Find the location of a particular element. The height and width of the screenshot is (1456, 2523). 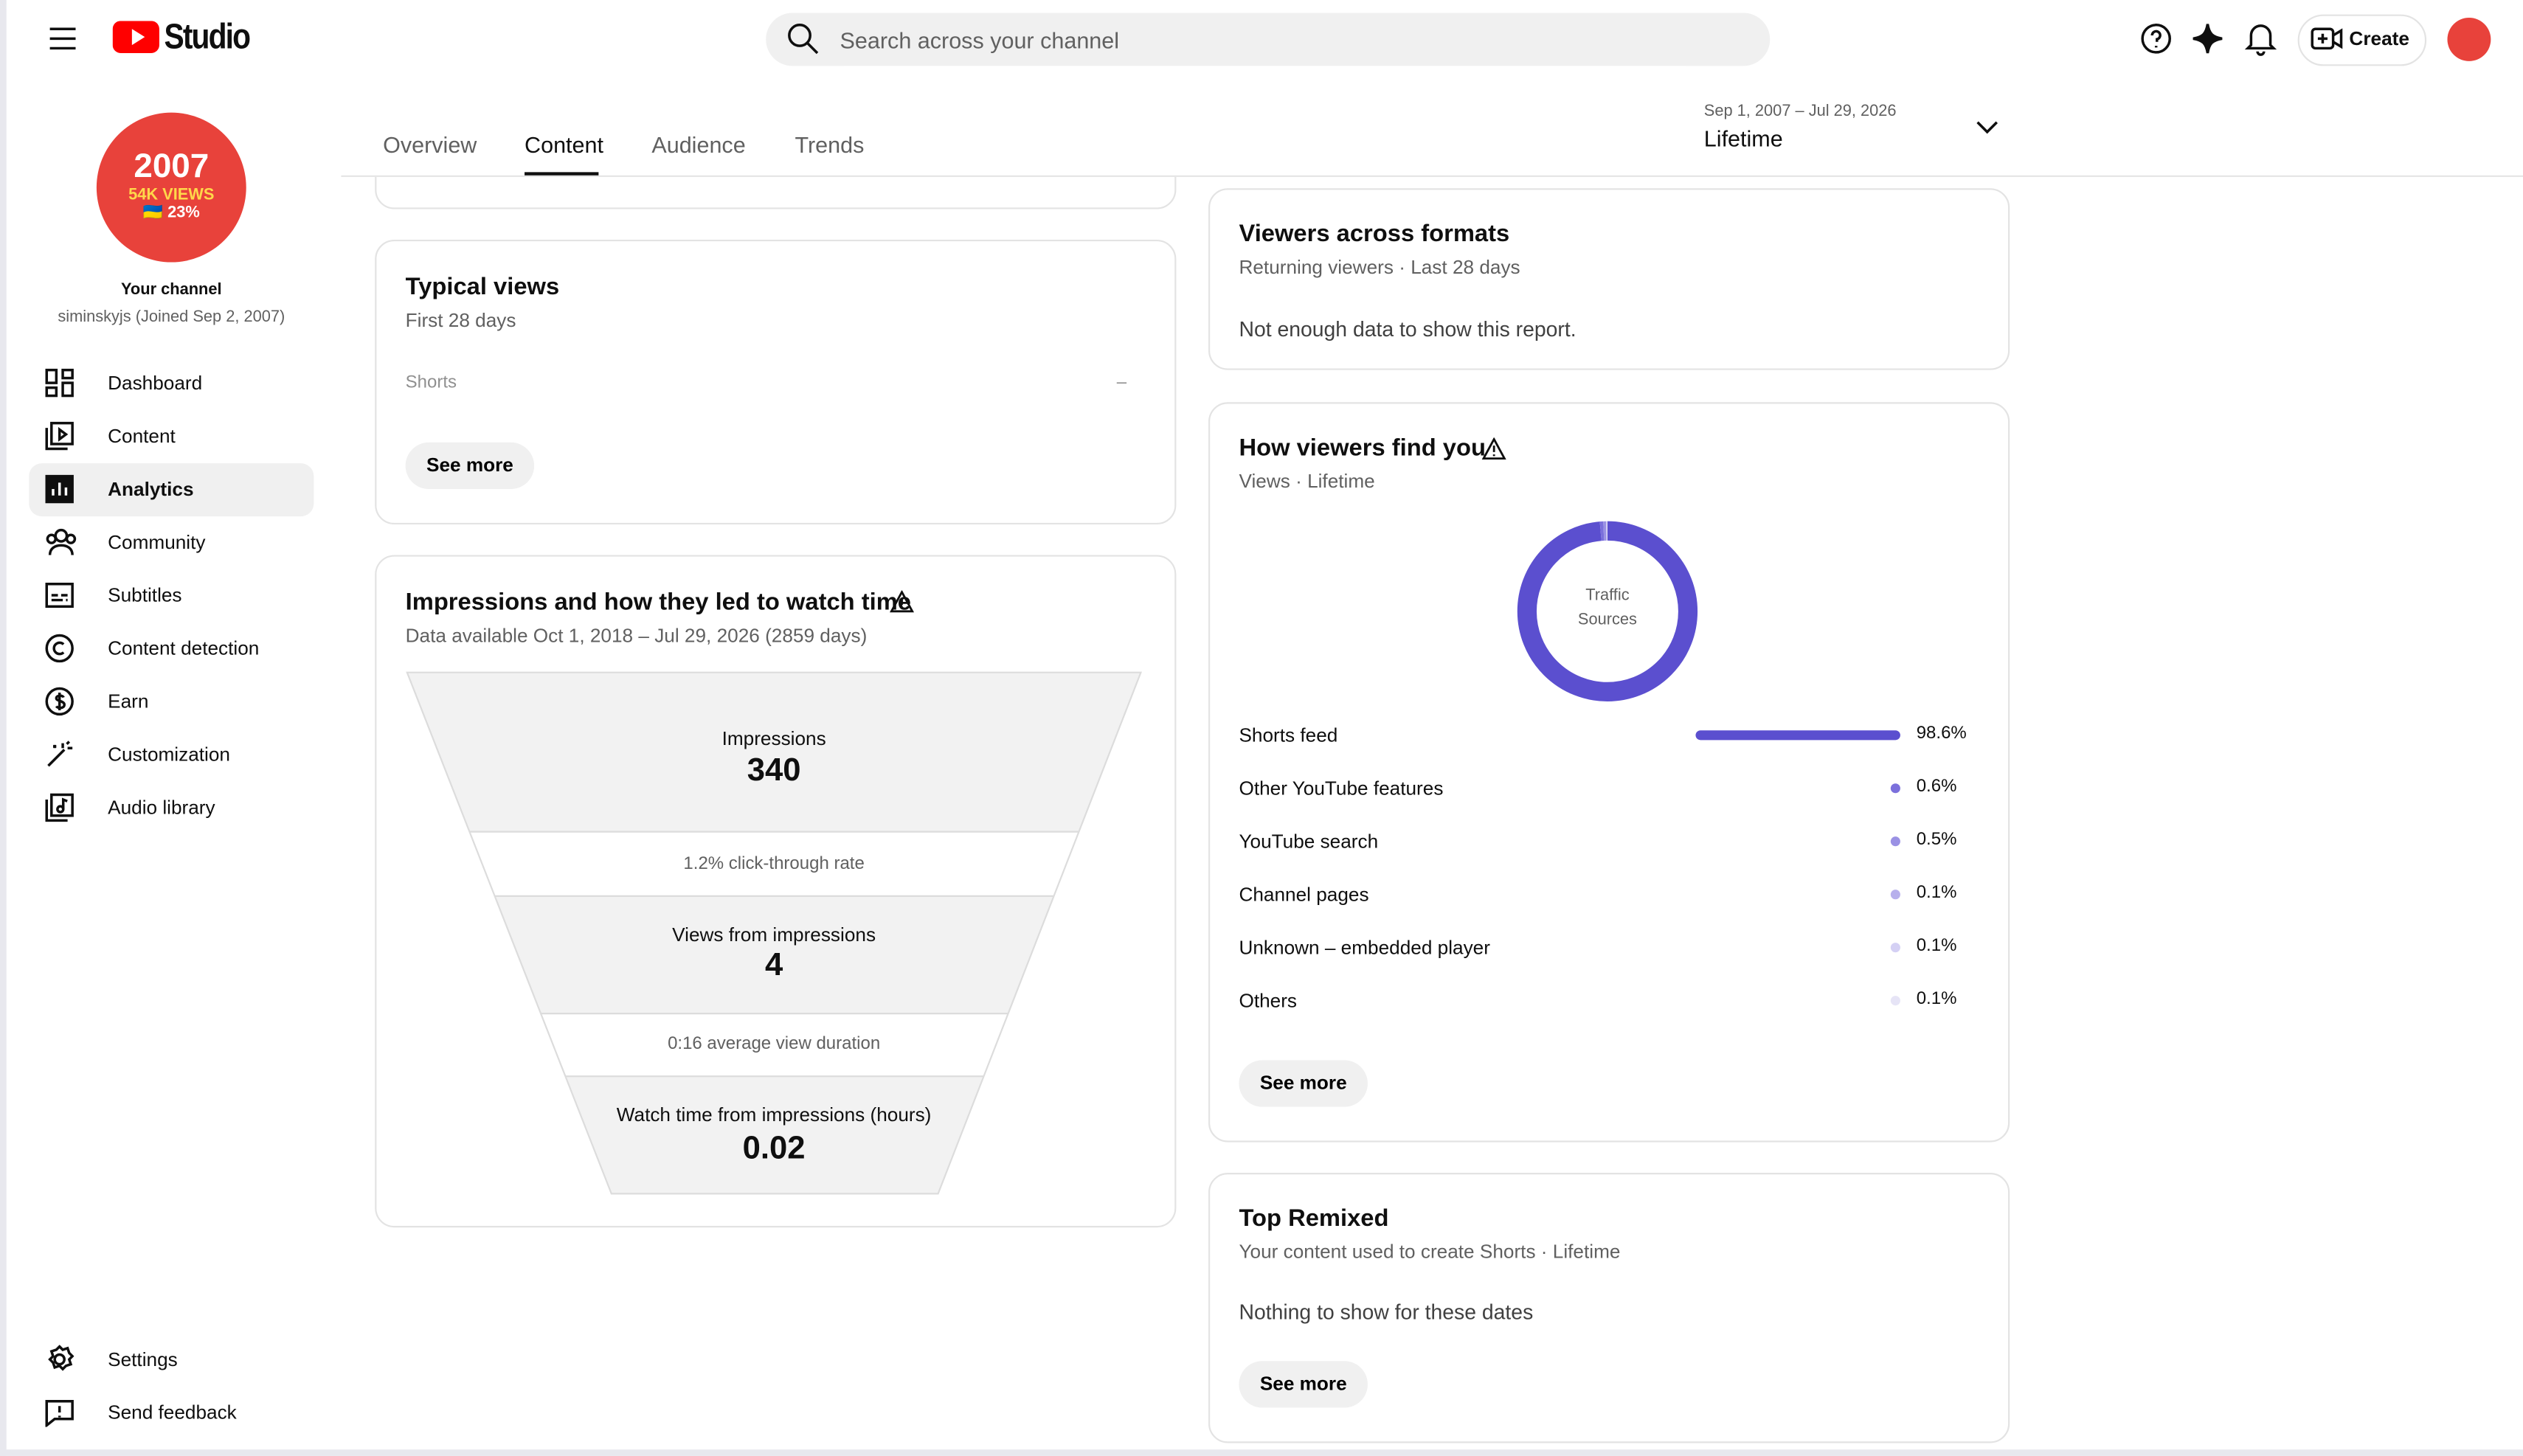

channel-title: Your channel is located at coordinates (171, 290).